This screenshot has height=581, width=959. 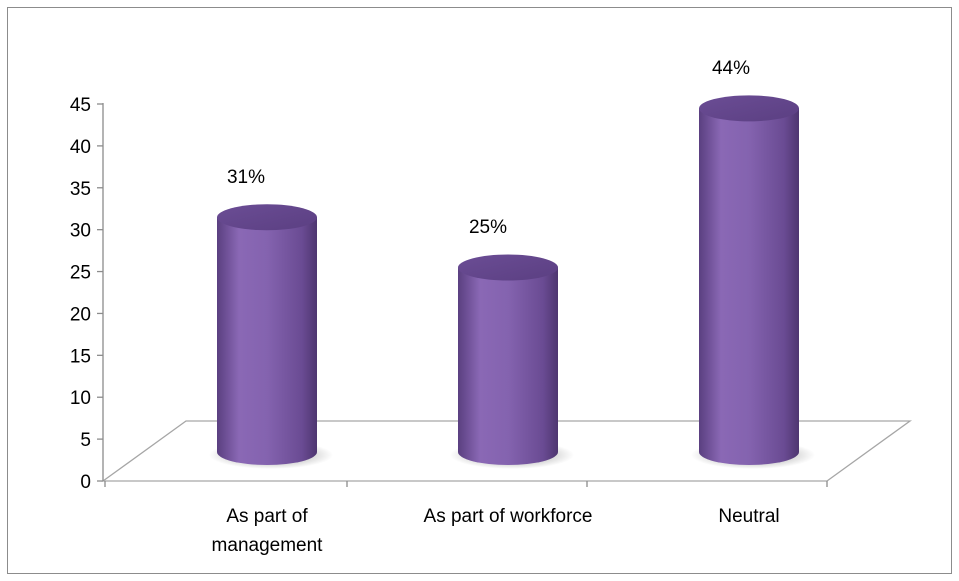 I want to click on y-tick-label: 25, so click(x=80, y=273).